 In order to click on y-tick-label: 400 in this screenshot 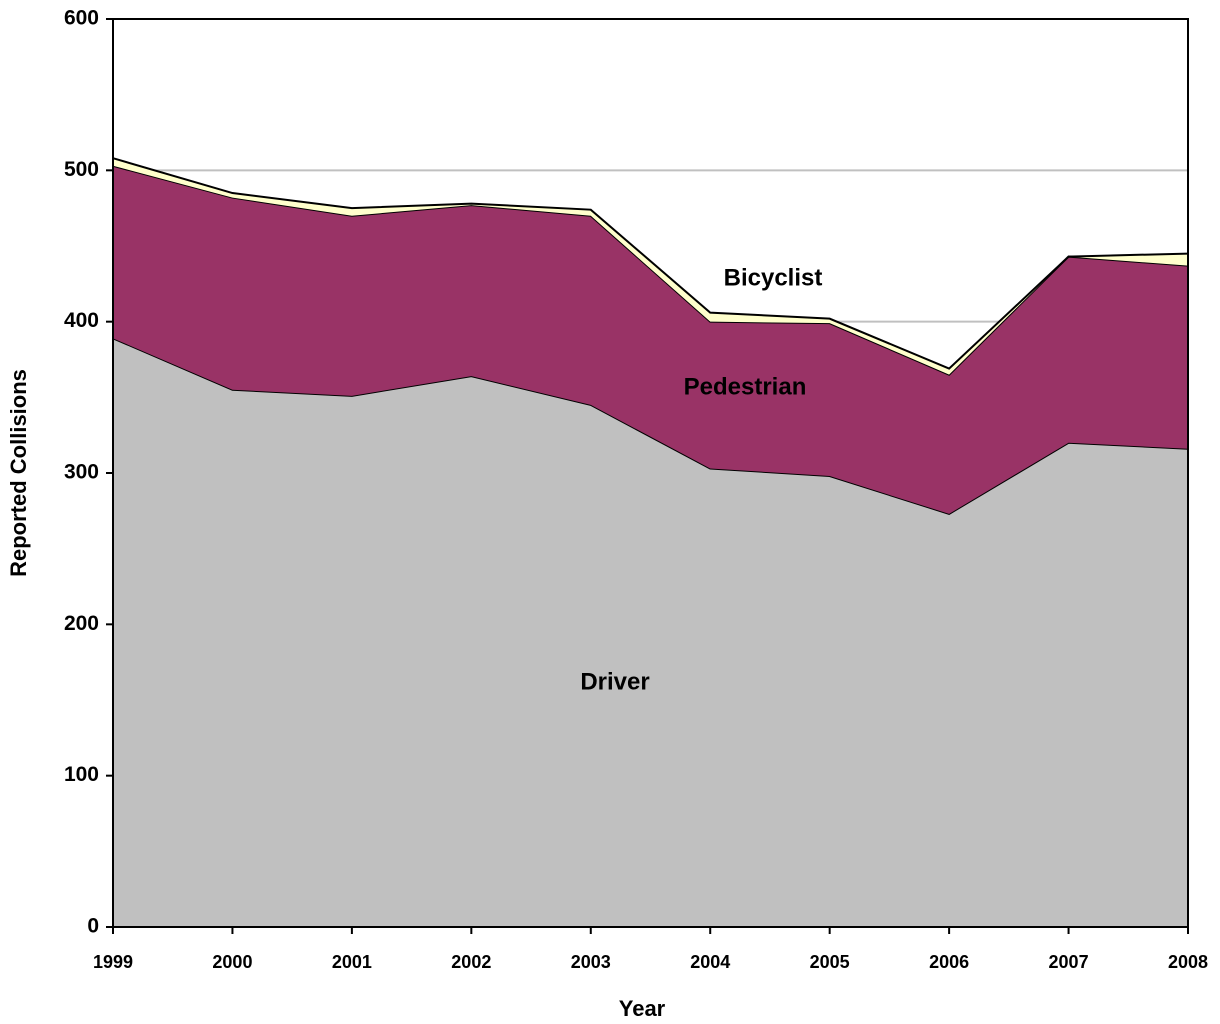, I will do `click(81, 320)`.